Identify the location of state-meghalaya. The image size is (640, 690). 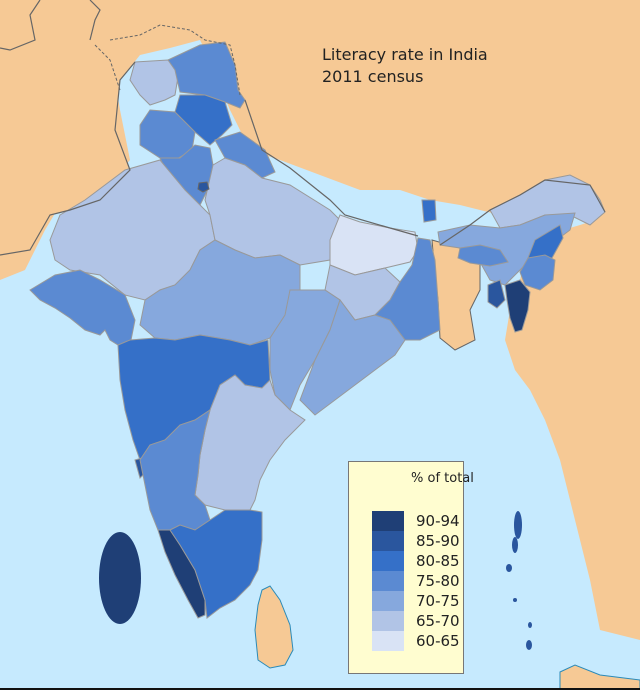
(483, 255).